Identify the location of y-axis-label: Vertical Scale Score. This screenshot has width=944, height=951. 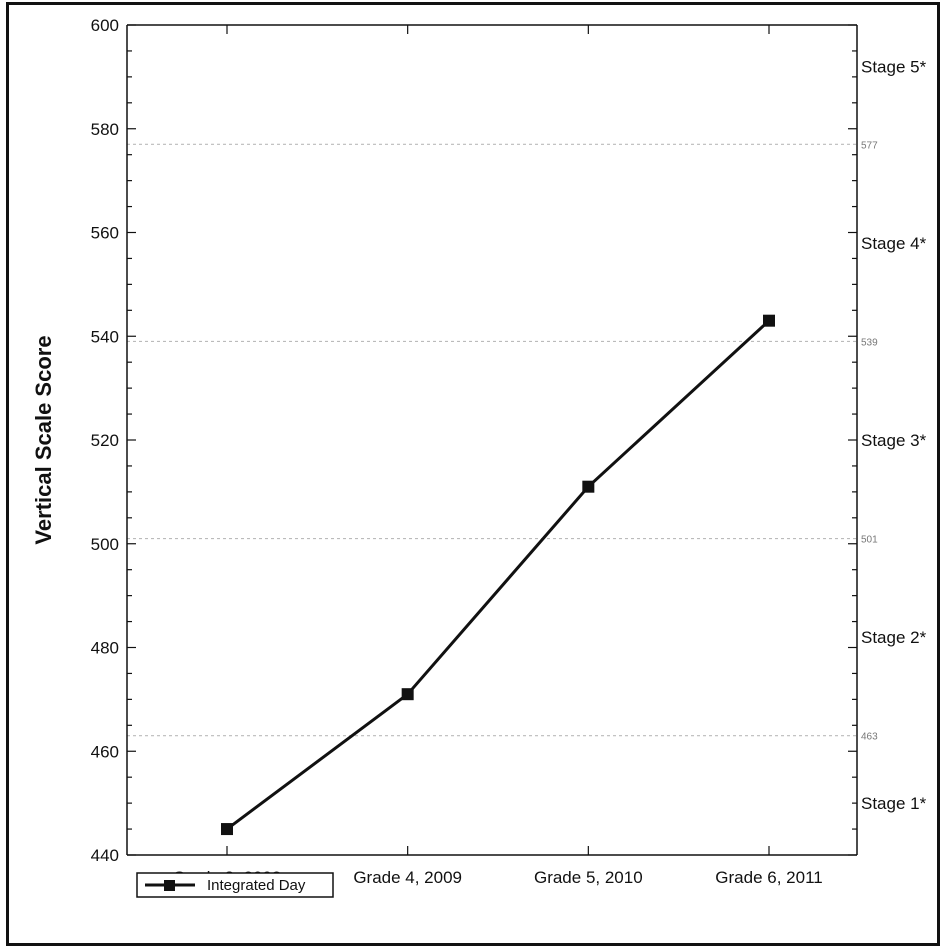
(43, 439).